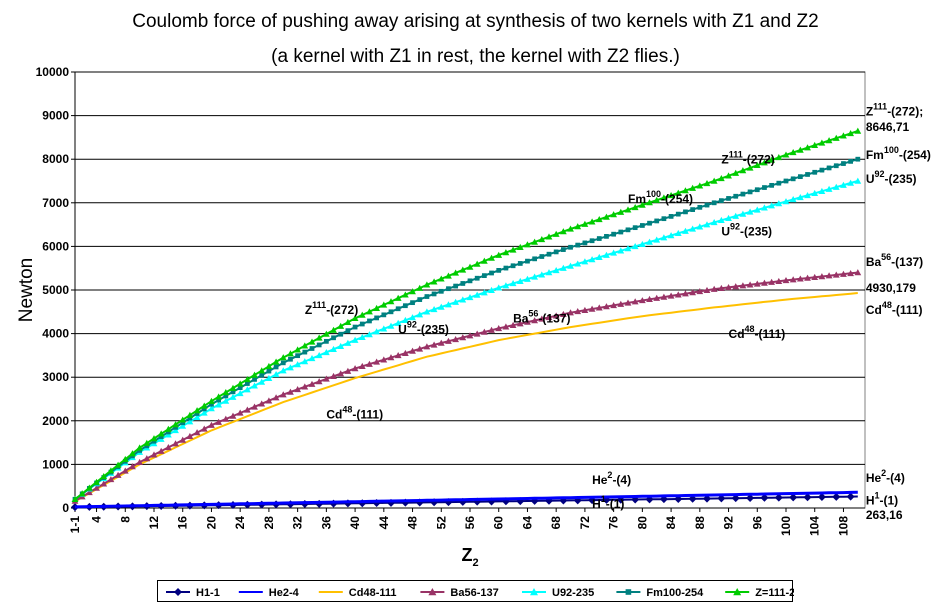 The height and width of the screenshot is (613, 951). Describe the element at coordinates (671, 523) in the screenshot. I see `x-tick-label: 84` at that location.